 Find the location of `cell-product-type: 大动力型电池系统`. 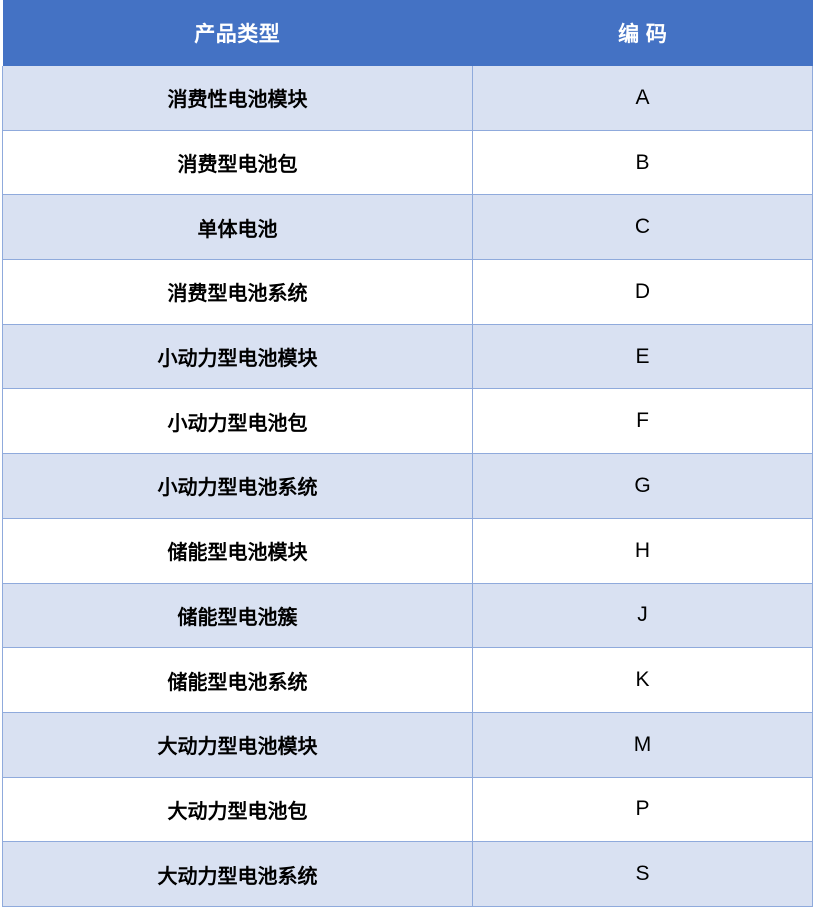

cell-product-type: 大动力型电池系统 is located at coordinates (237, 874).